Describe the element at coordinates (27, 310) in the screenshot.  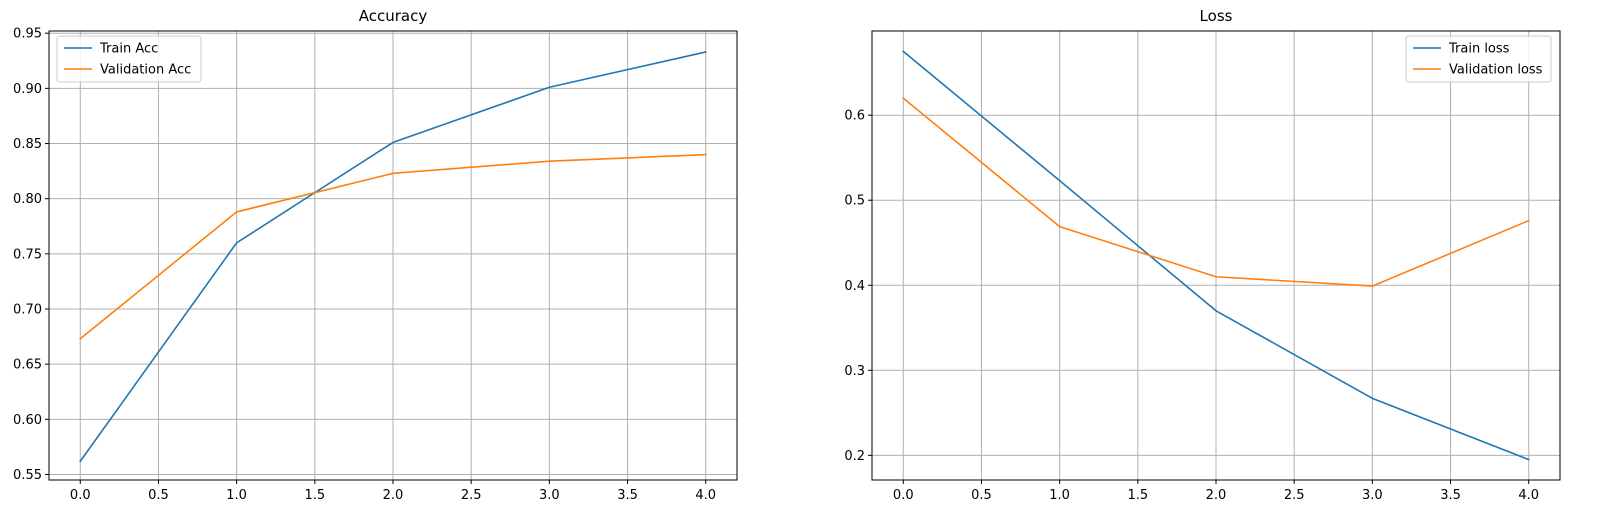
I see `accuracy-y-tick-label: 0.70` at that location.